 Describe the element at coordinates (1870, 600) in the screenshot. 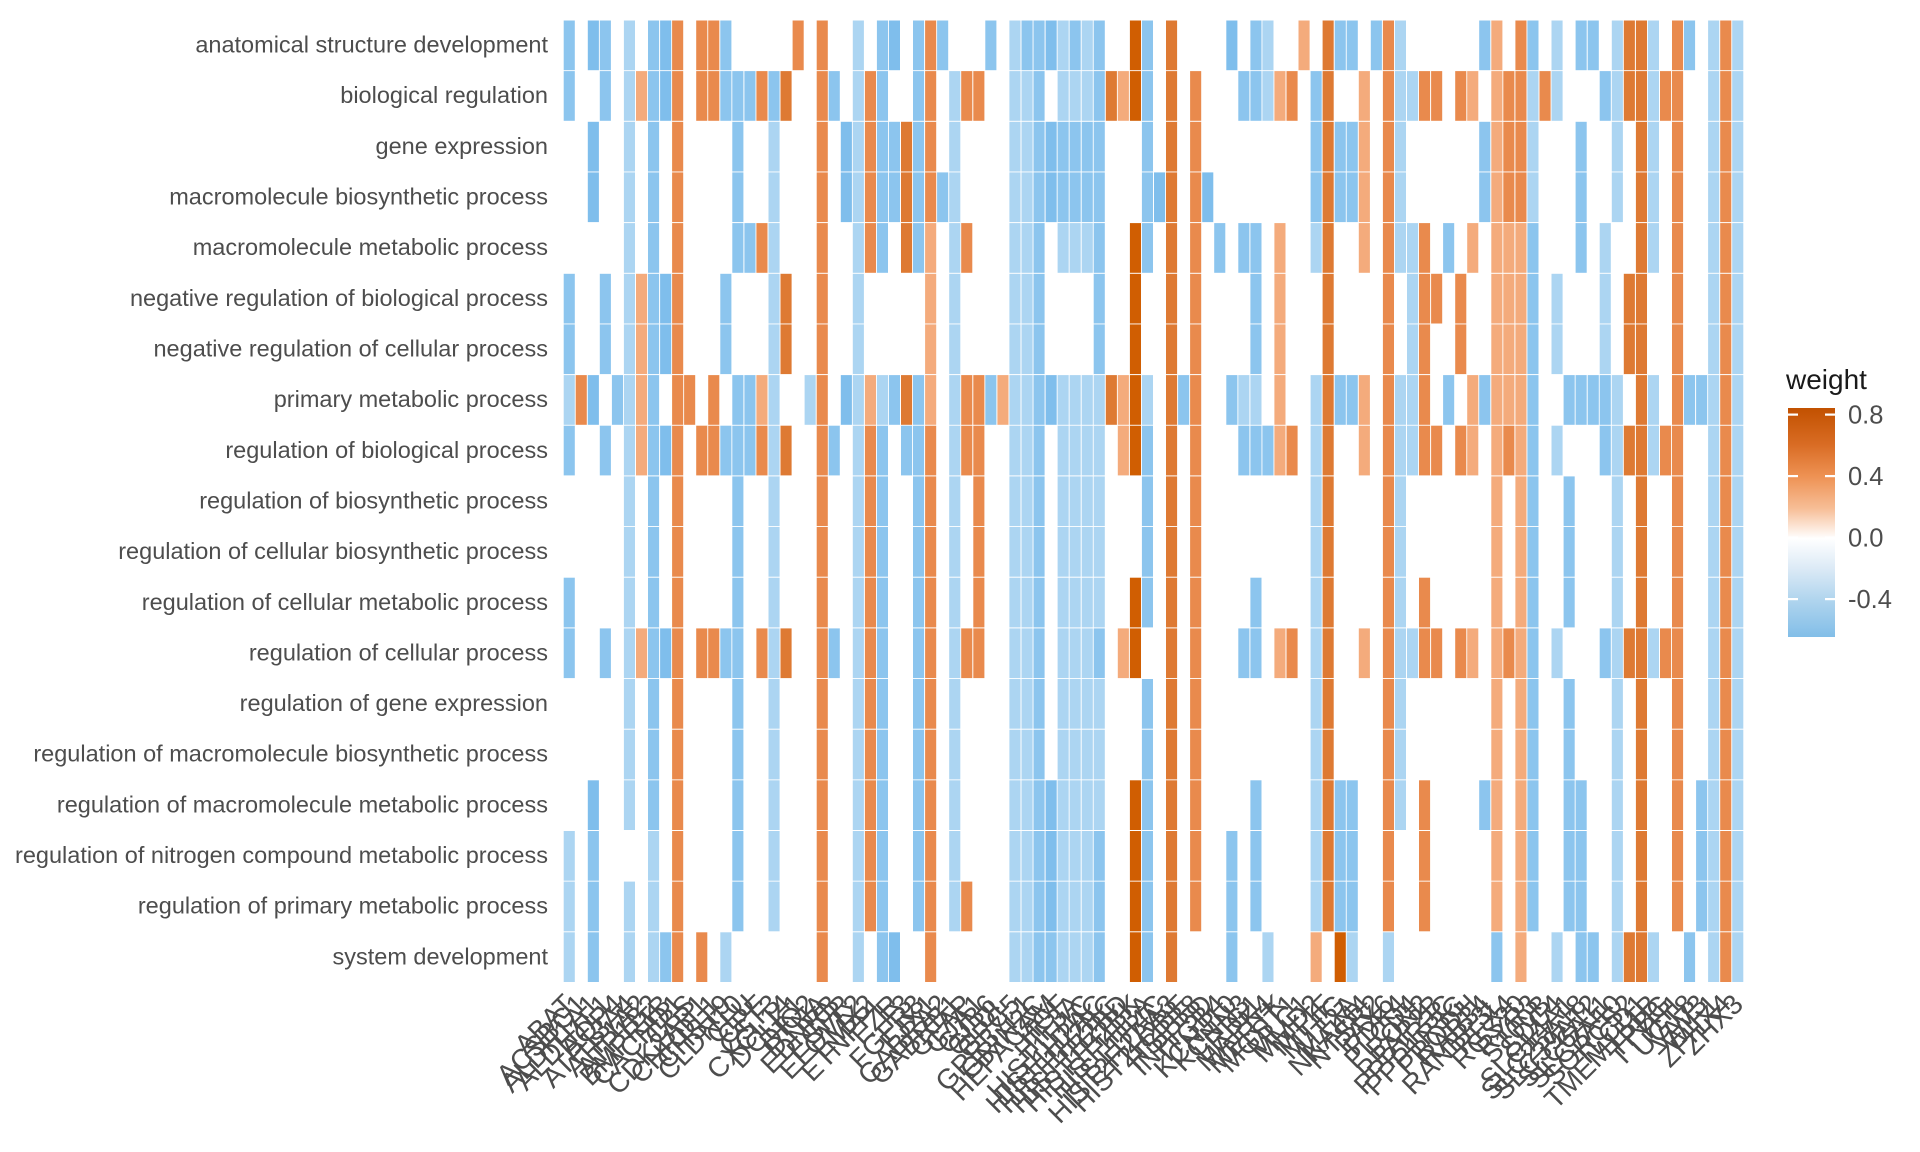

I see `svg-text: -0.4` at that location.